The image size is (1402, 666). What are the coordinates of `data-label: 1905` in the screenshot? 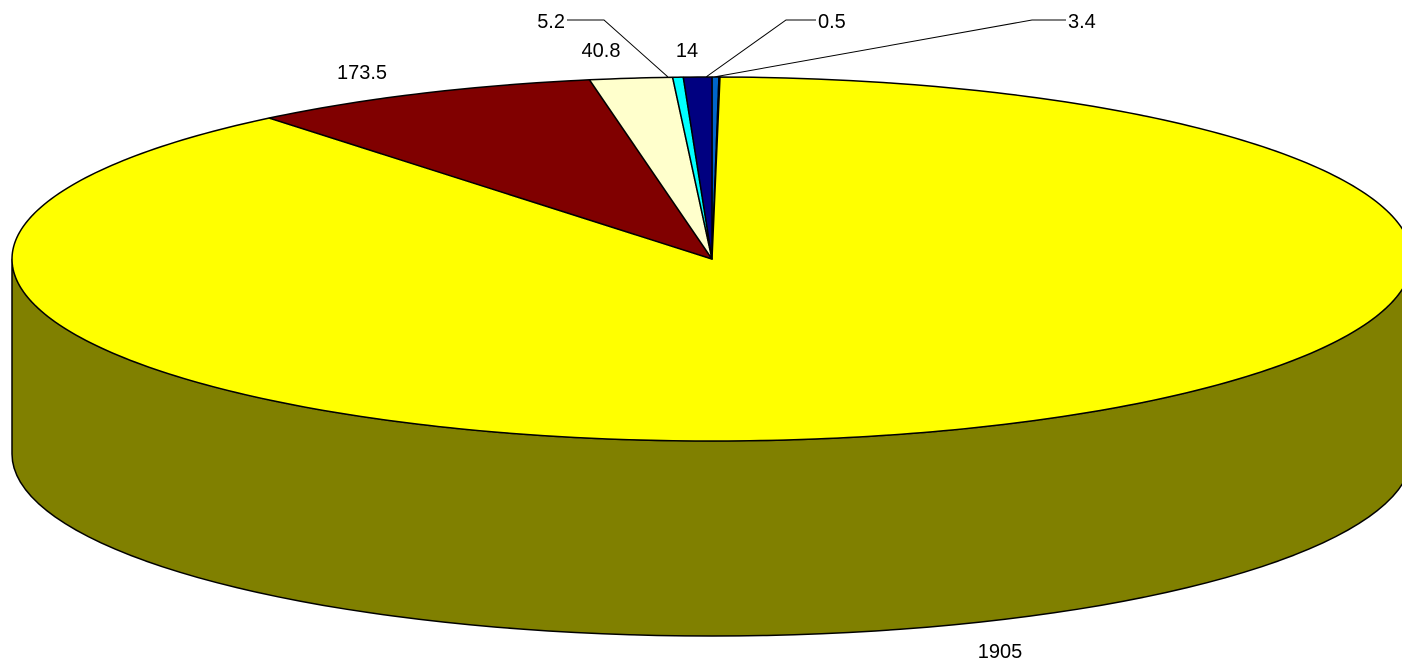 It's located at (1000, 652).